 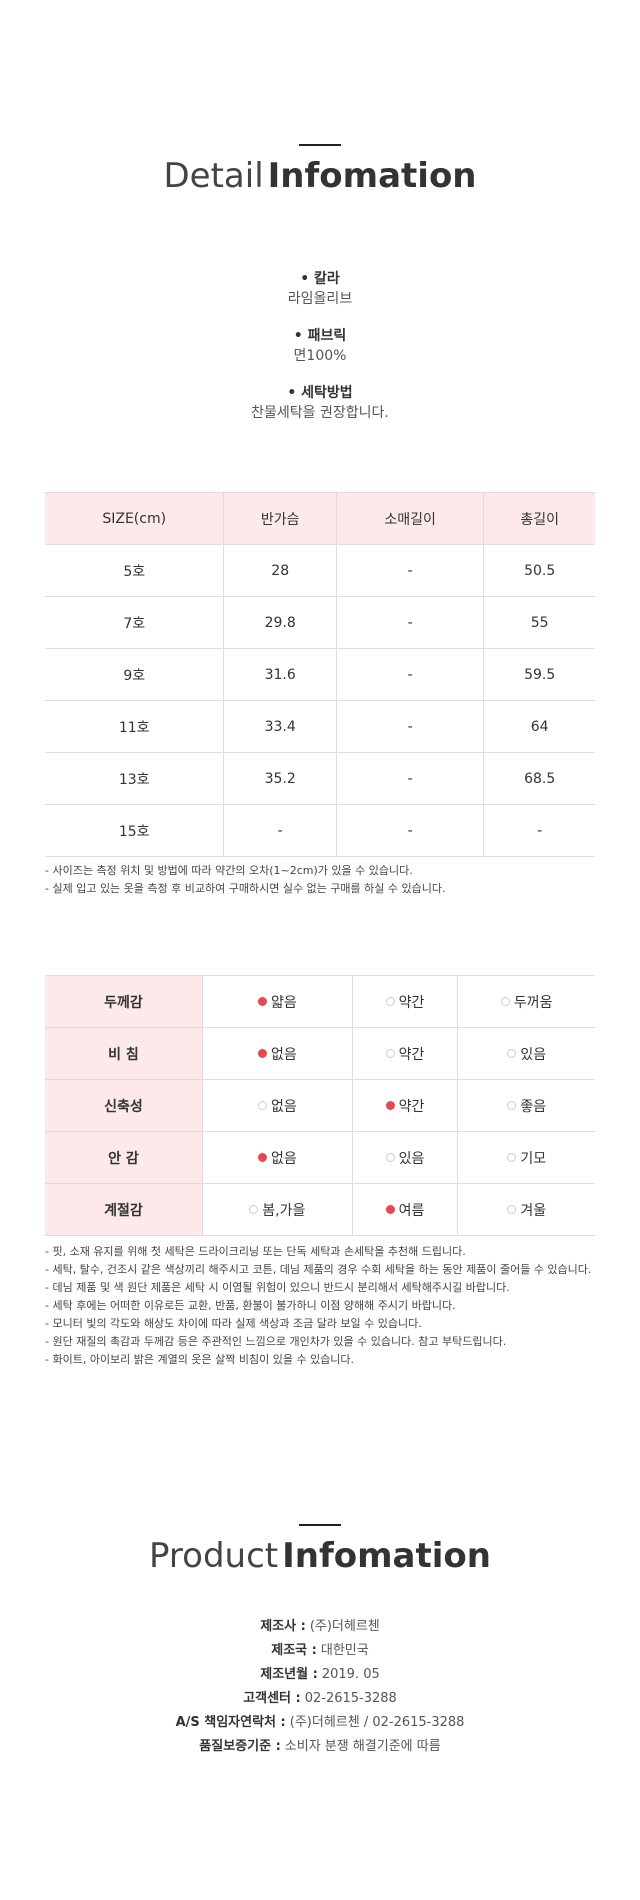 What do you see at coordinates (134, 518) in the screenshot?
I see `header-cell: SIZE(cm)` at bounding box center [134, 518].